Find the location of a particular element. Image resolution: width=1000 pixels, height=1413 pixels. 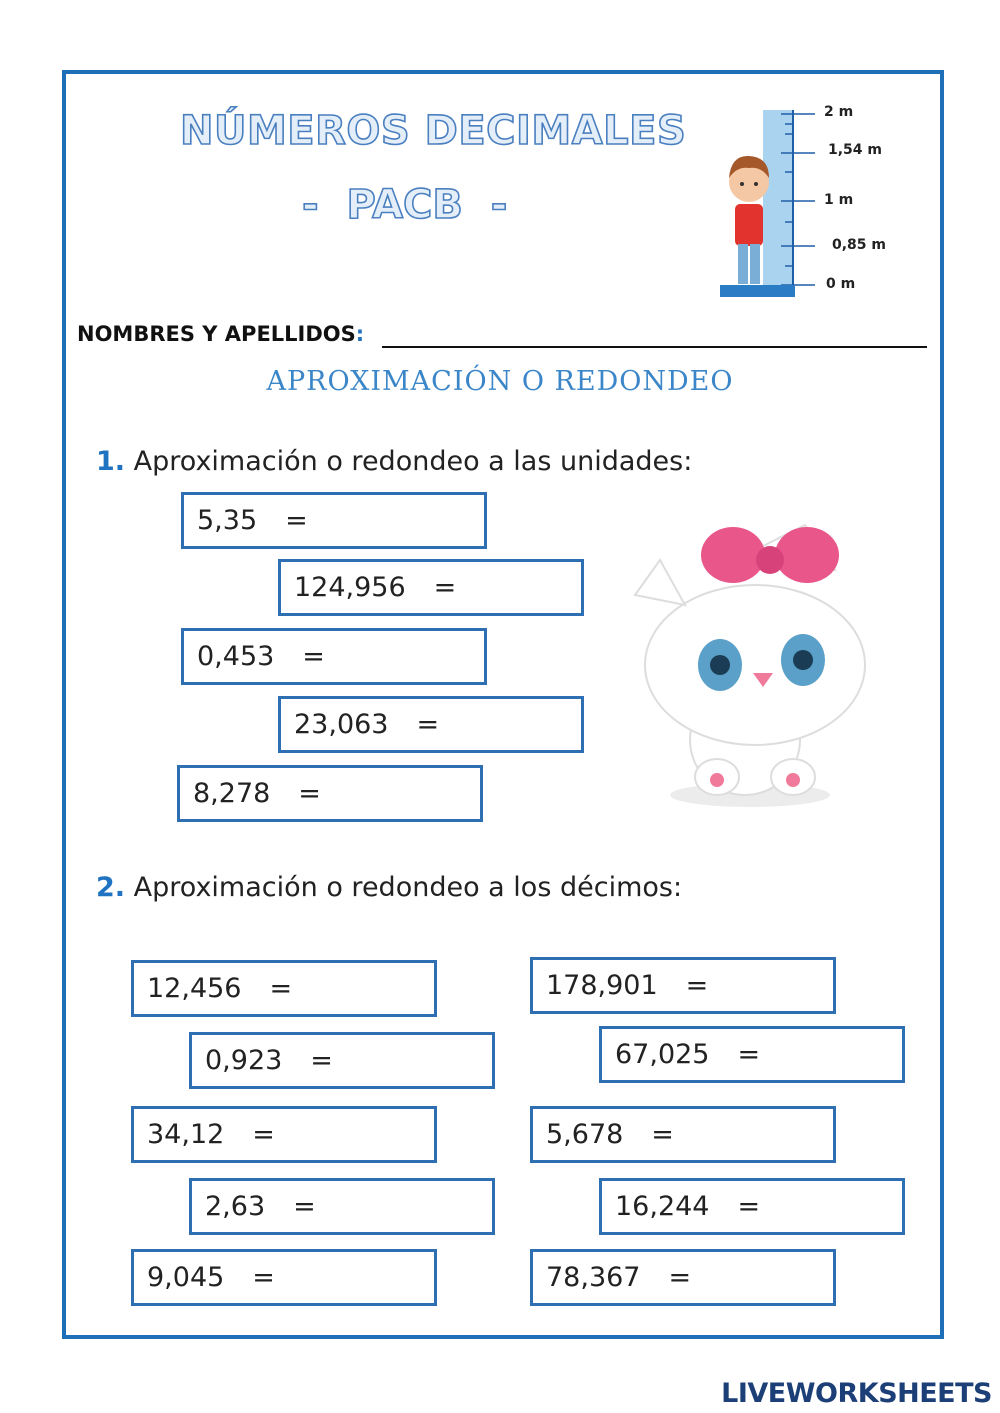

number: 16,244 is located at coordinates (662, 1206).